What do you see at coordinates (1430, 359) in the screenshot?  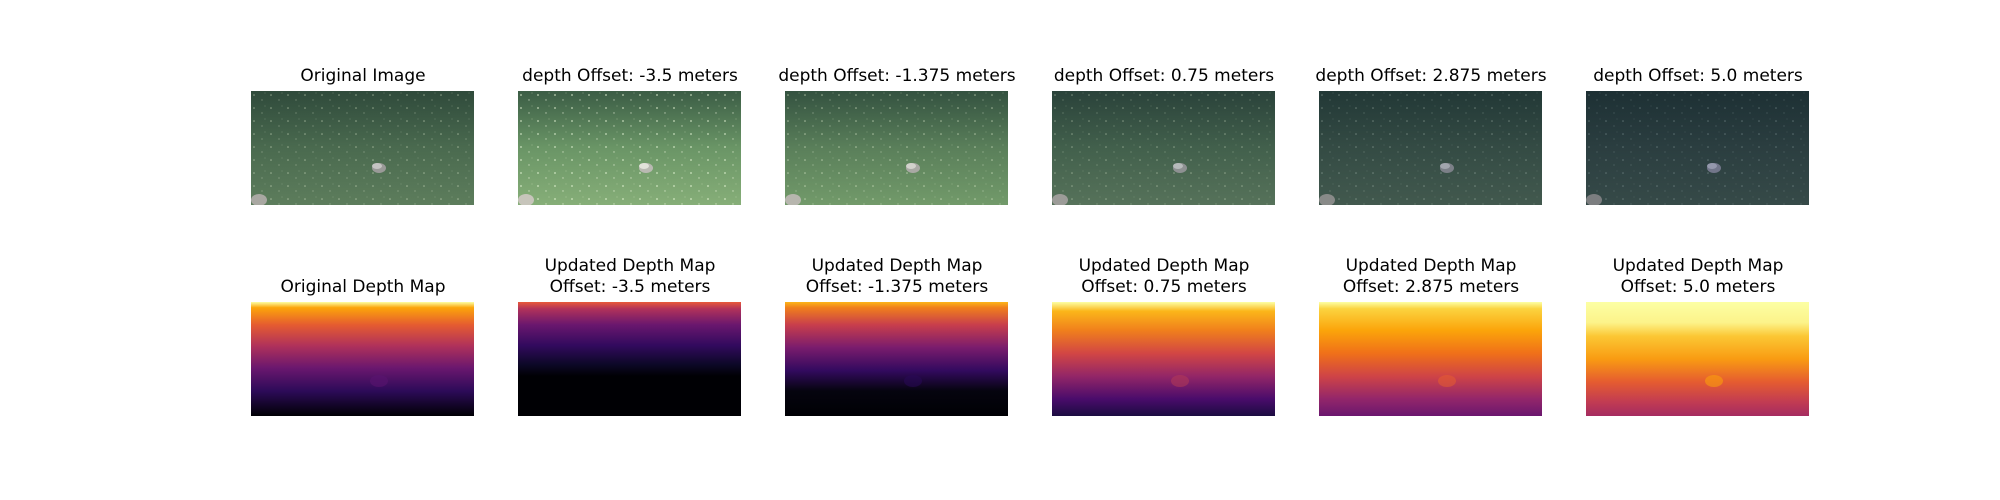 I see `depth-map-offset-2.875` at bounding box center [1430, 359].